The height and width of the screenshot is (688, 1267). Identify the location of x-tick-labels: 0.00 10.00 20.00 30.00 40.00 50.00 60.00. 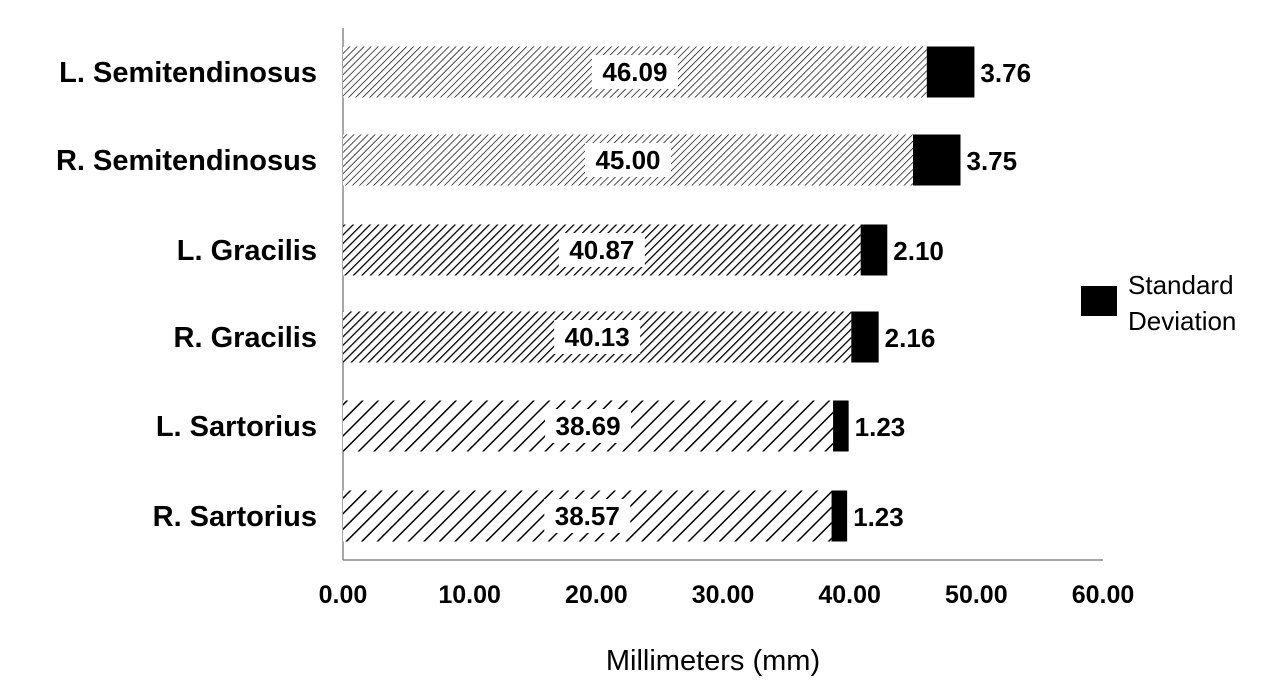
(727, 595).